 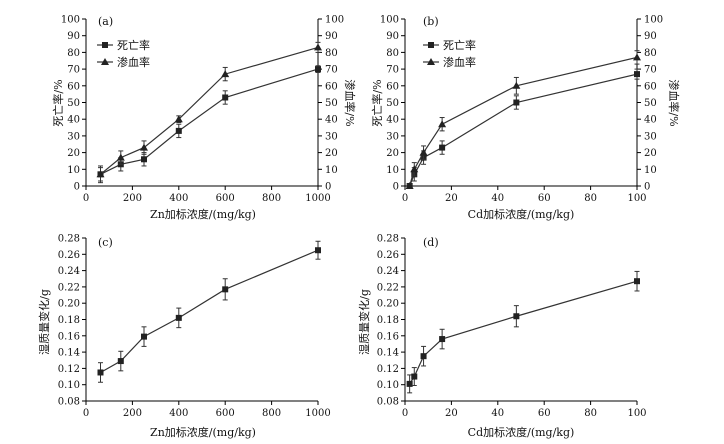 What do you see at coordinates (449, 53) in the screenshot?
I see `panel-b-legend: 死亡率 渗血率` at bounding box center [449, 53].